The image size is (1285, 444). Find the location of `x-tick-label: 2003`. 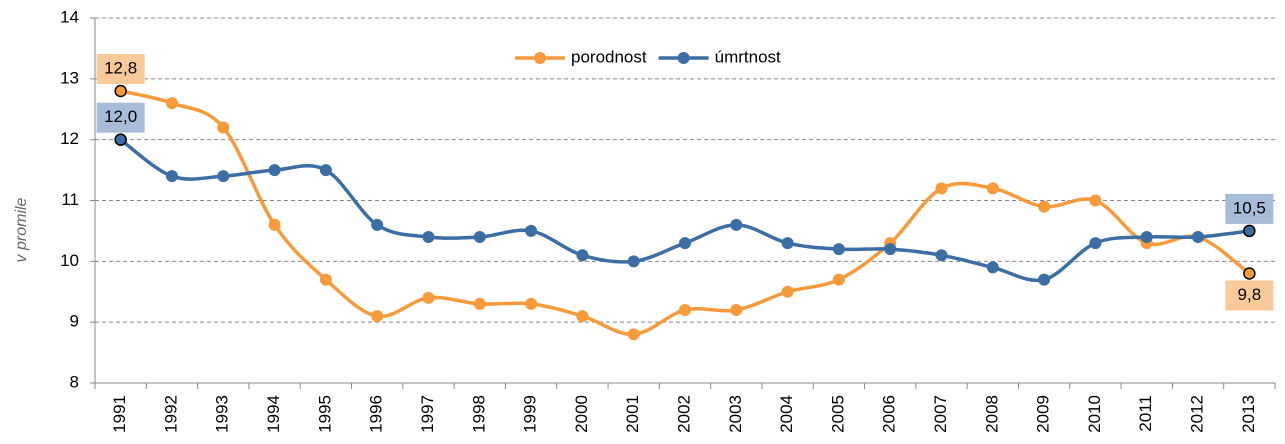

x-tick-label: 2003 is located at coordinates (735, 414).